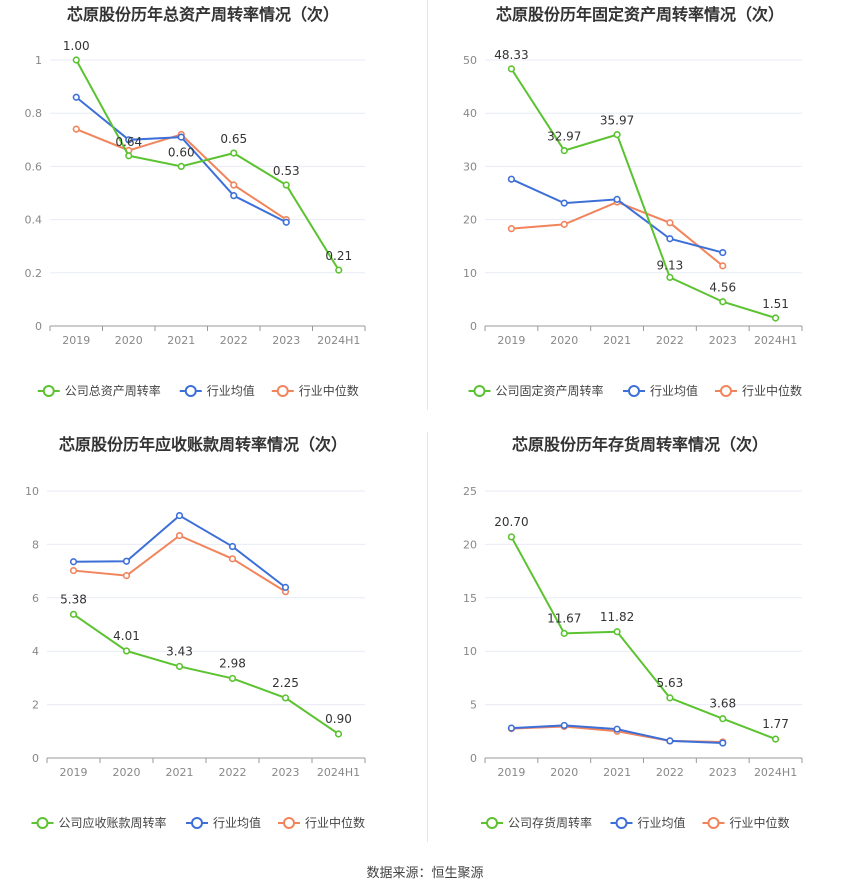 This screenshot has width=850, height=891. I want to click on data-label: 20.70, so click(511, 522).